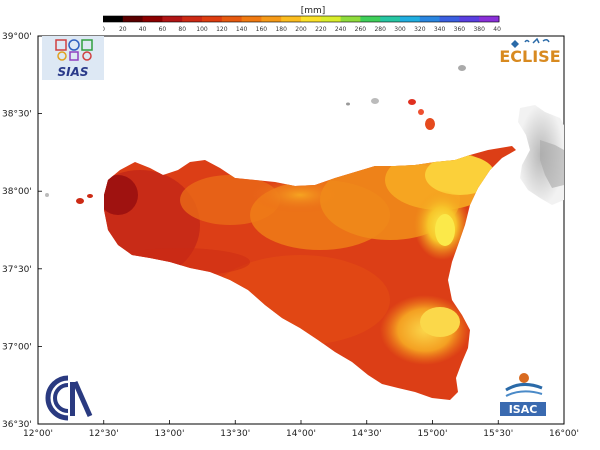 This screenshot has width=600, height=450. I want to click on legend-tick-label: 240, so click(341, 29).